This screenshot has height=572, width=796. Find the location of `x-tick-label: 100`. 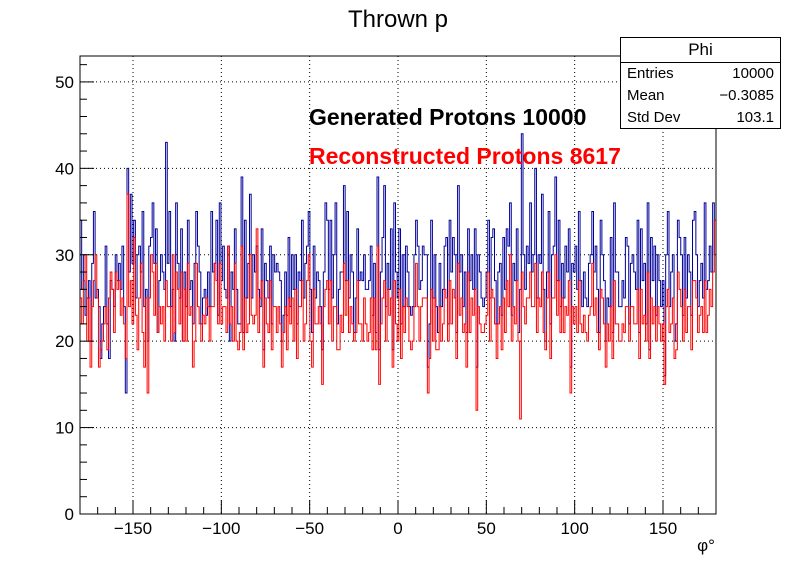

x-tick-label: 100 is located at coordinates (574, 528).